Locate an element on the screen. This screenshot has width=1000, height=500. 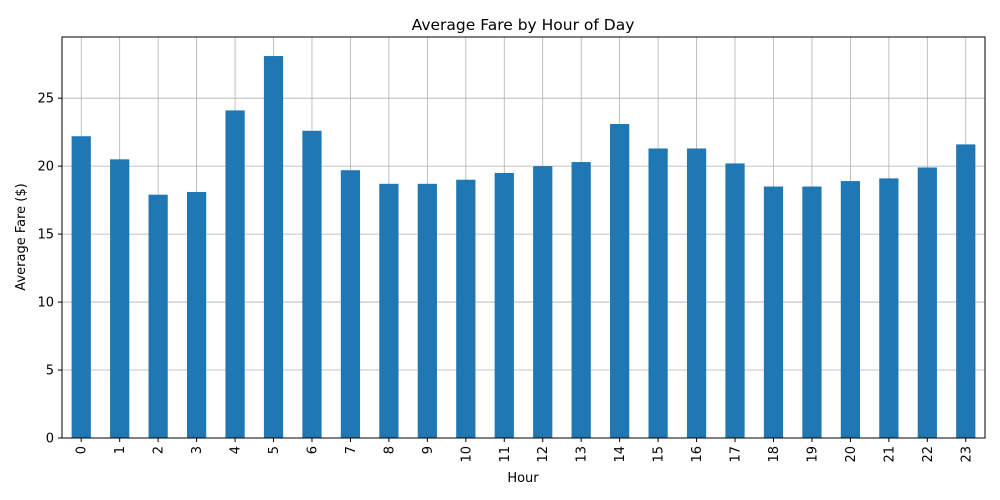
y-tick-label: 10 is located at coordinates (45, 303).